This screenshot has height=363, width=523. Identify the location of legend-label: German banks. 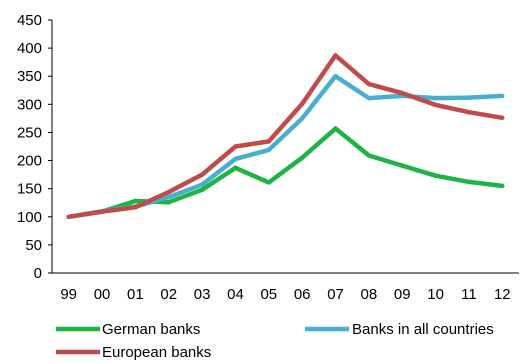
(151, 329).